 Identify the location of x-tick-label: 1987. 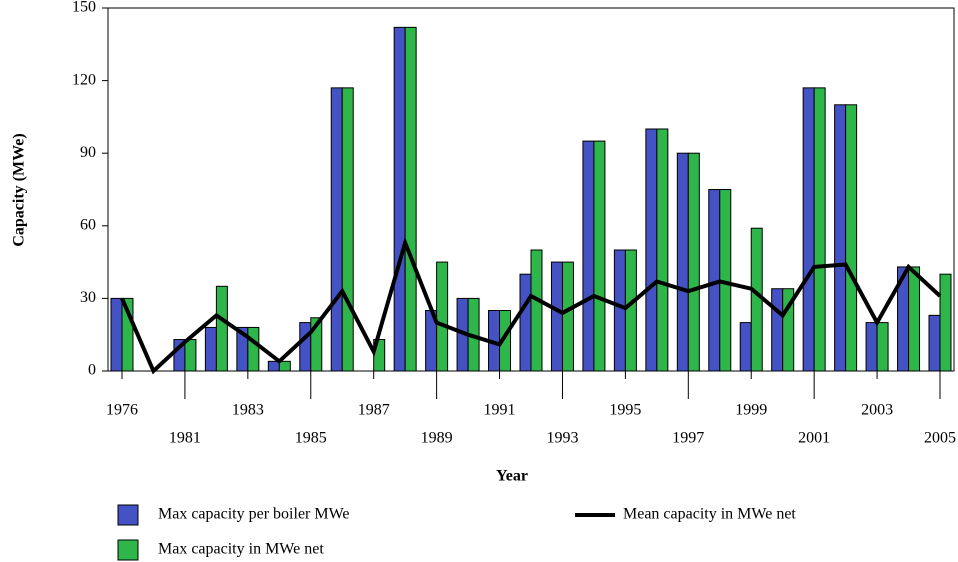
(374, 410).